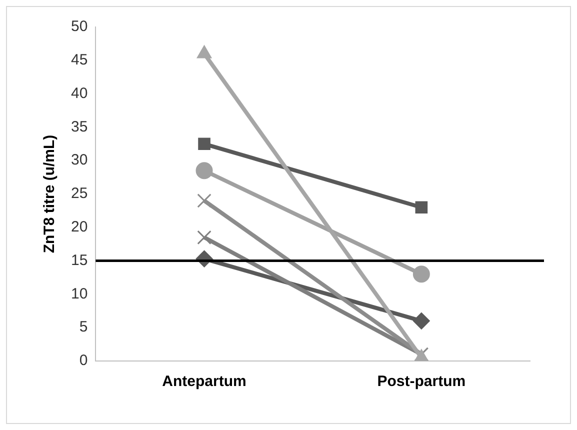 The image size is (577, 430). I want to click on x-tick-label: Post-partum, so click(421, 381).